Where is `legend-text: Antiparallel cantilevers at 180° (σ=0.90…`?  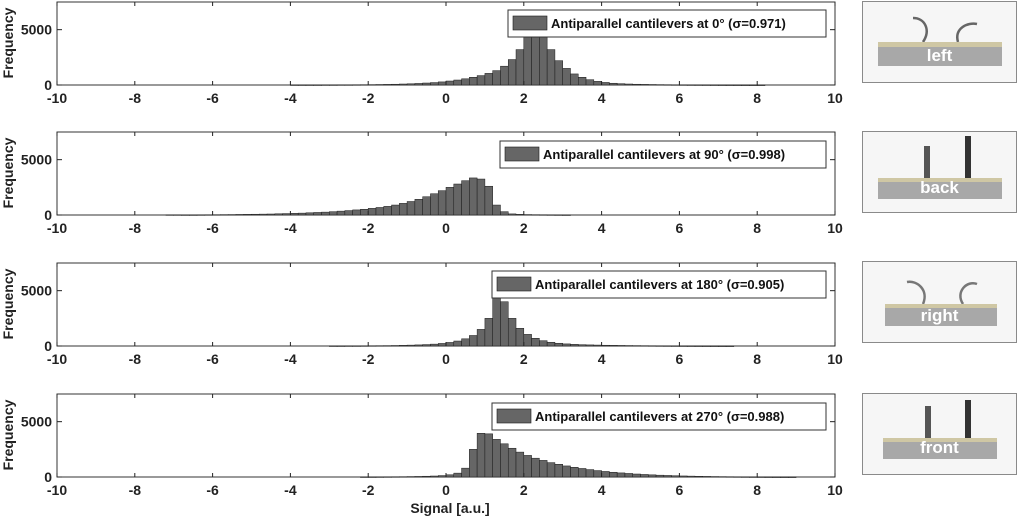
legend-text: Antiparallel cantilevers at 180° (σ=0.90… is located at coordinates (659, 284).